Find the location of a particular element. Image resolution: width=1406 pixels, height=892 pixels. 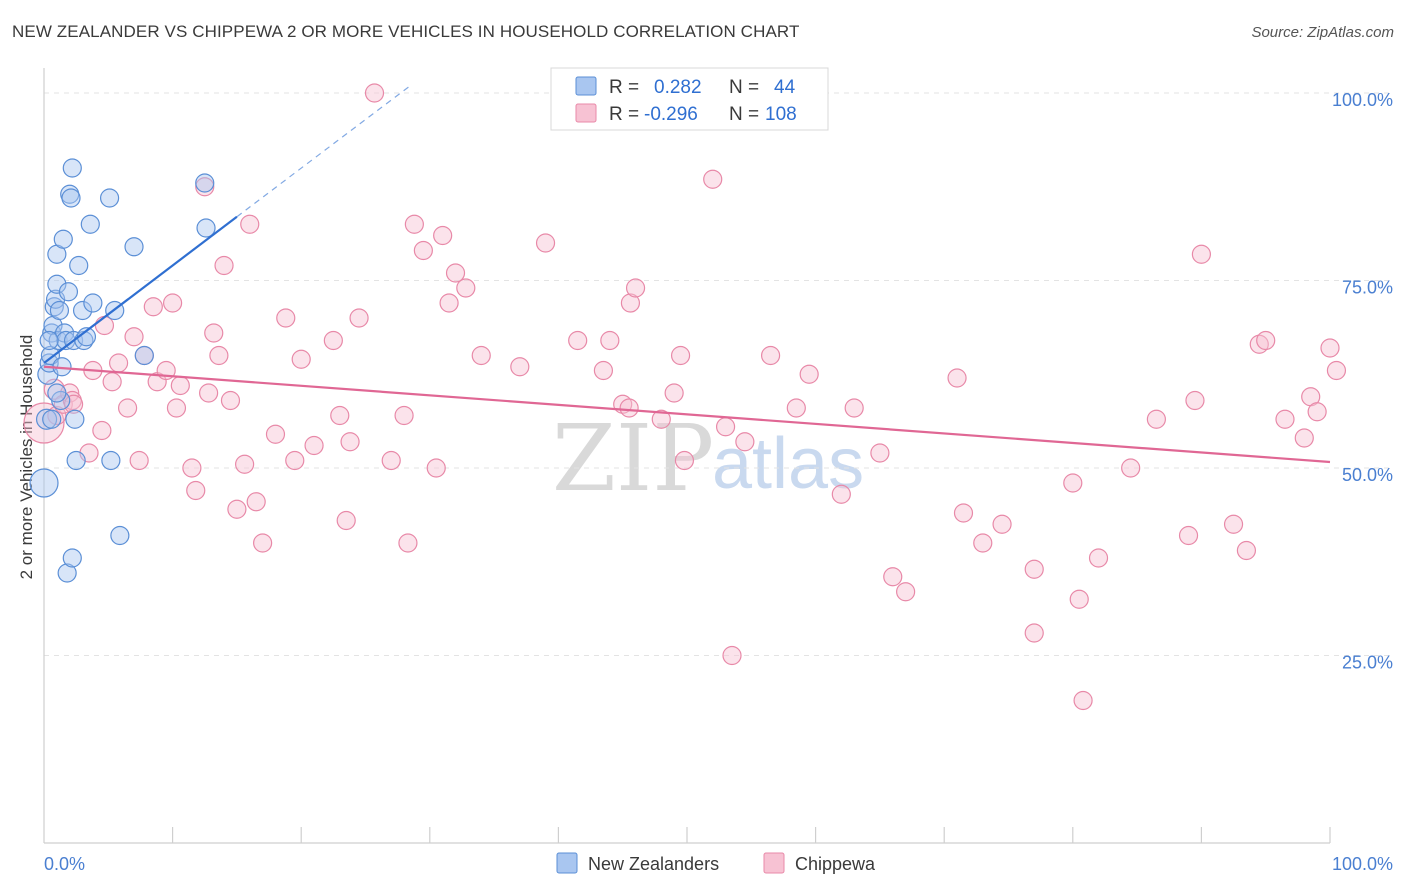

y-tick-label: 100.0% is located at coordinates (1362, 100).